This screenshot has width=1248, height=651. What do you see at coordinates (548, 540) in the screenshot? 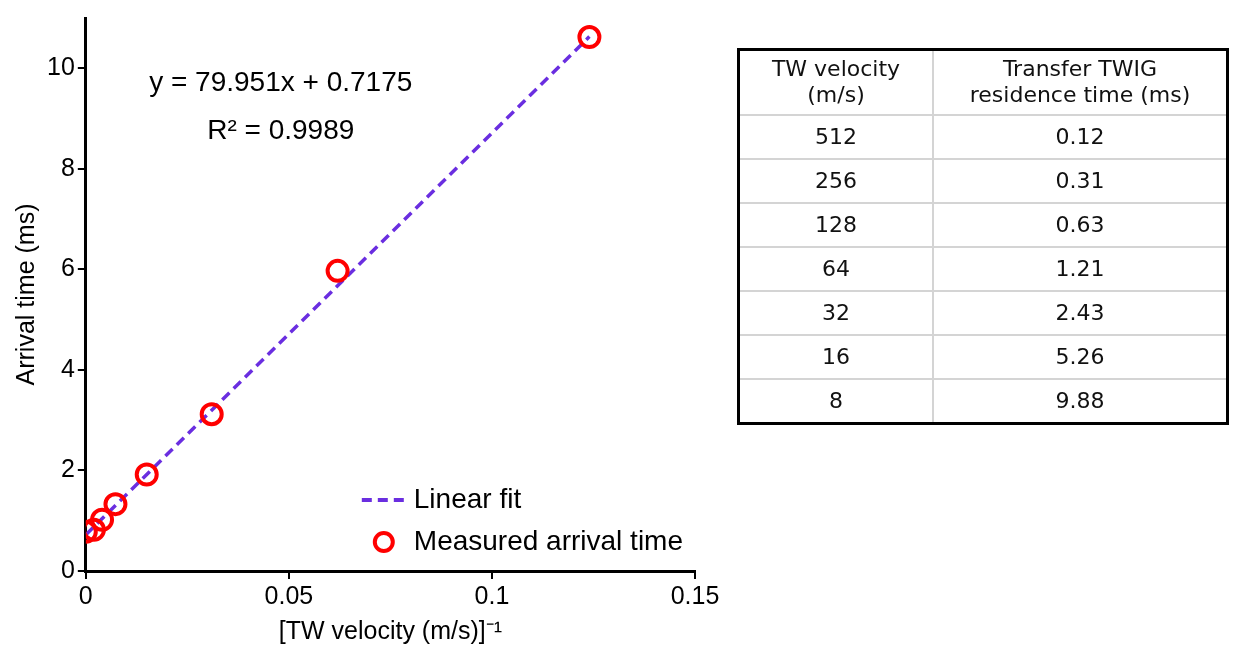
I see `legend-label: Measured arrival time` at bounding box center [548, 540].